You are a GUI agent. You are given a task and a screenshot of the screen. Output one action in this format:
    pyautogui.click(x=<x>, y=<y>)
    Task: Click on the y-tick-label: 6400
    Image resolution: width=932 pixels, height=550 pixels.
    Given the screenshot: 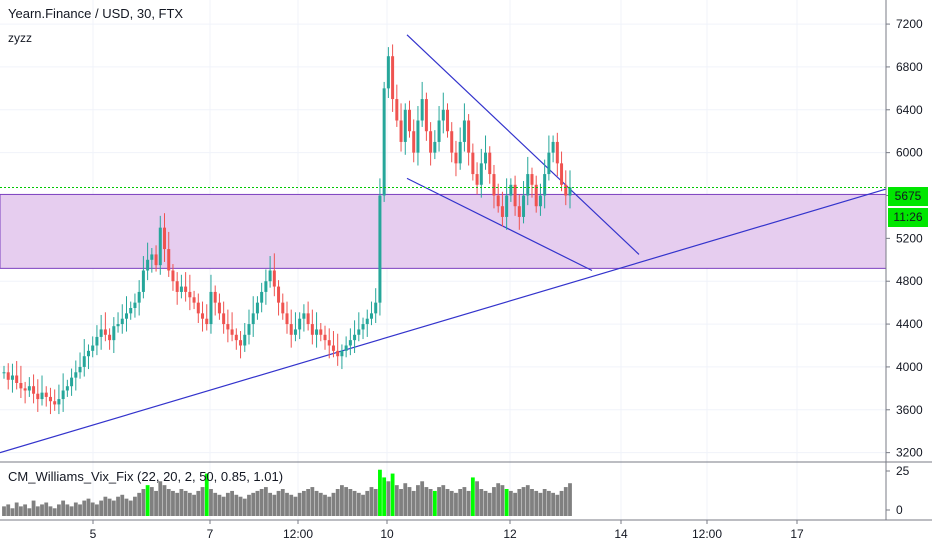 What is the action you would take?
    pyautogui.click(x=909, y=110)
    